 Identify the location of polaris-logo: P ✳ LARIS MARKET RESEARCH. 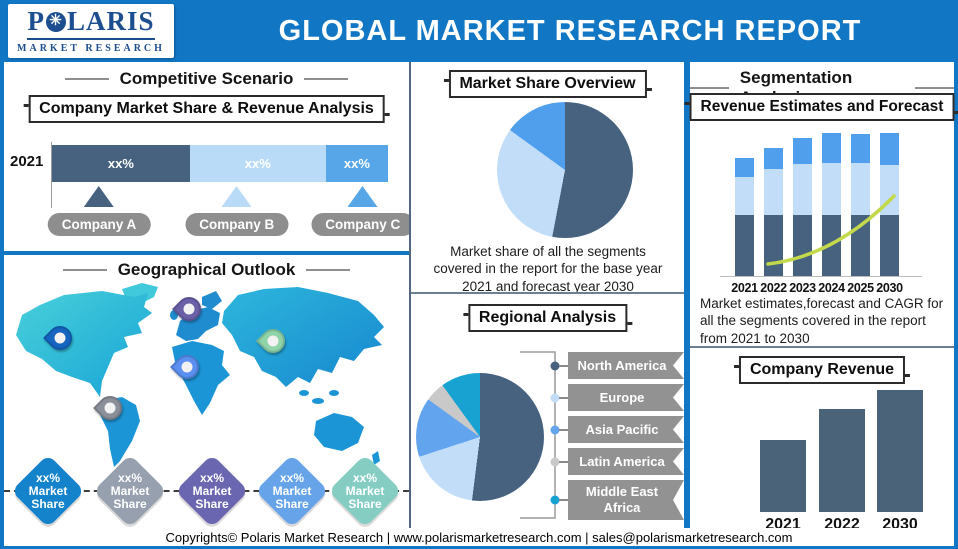
(91, 31).